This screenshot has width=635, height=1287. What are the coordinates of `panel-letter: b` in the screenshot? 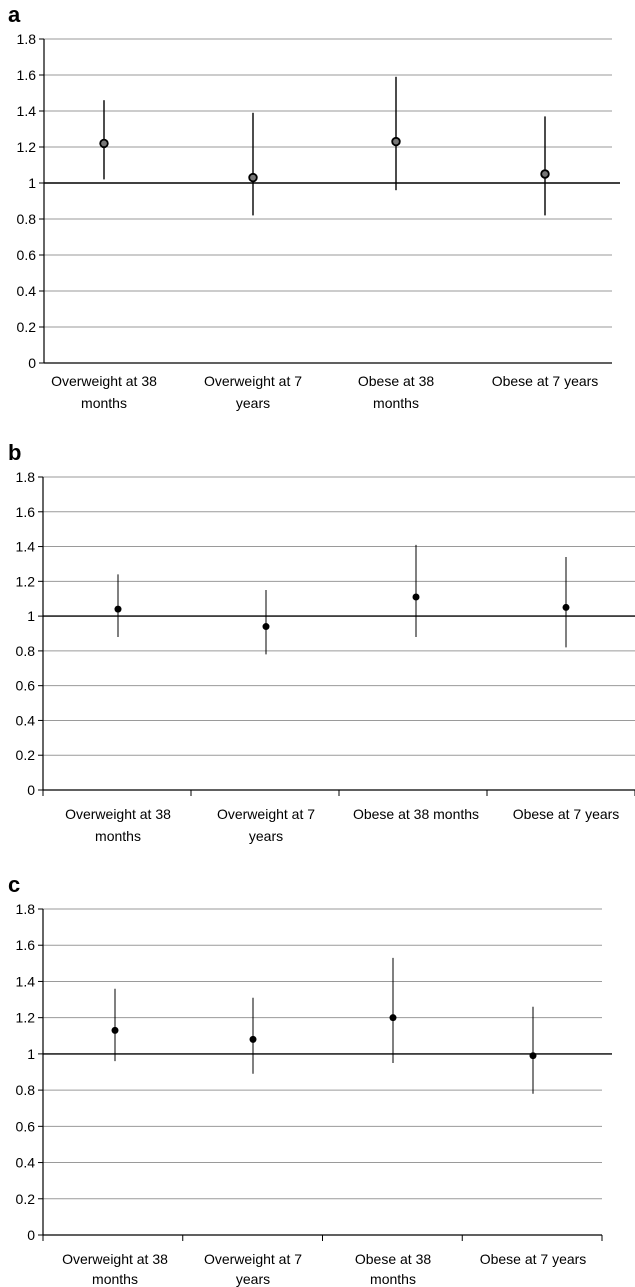 It's located at (14, 452).